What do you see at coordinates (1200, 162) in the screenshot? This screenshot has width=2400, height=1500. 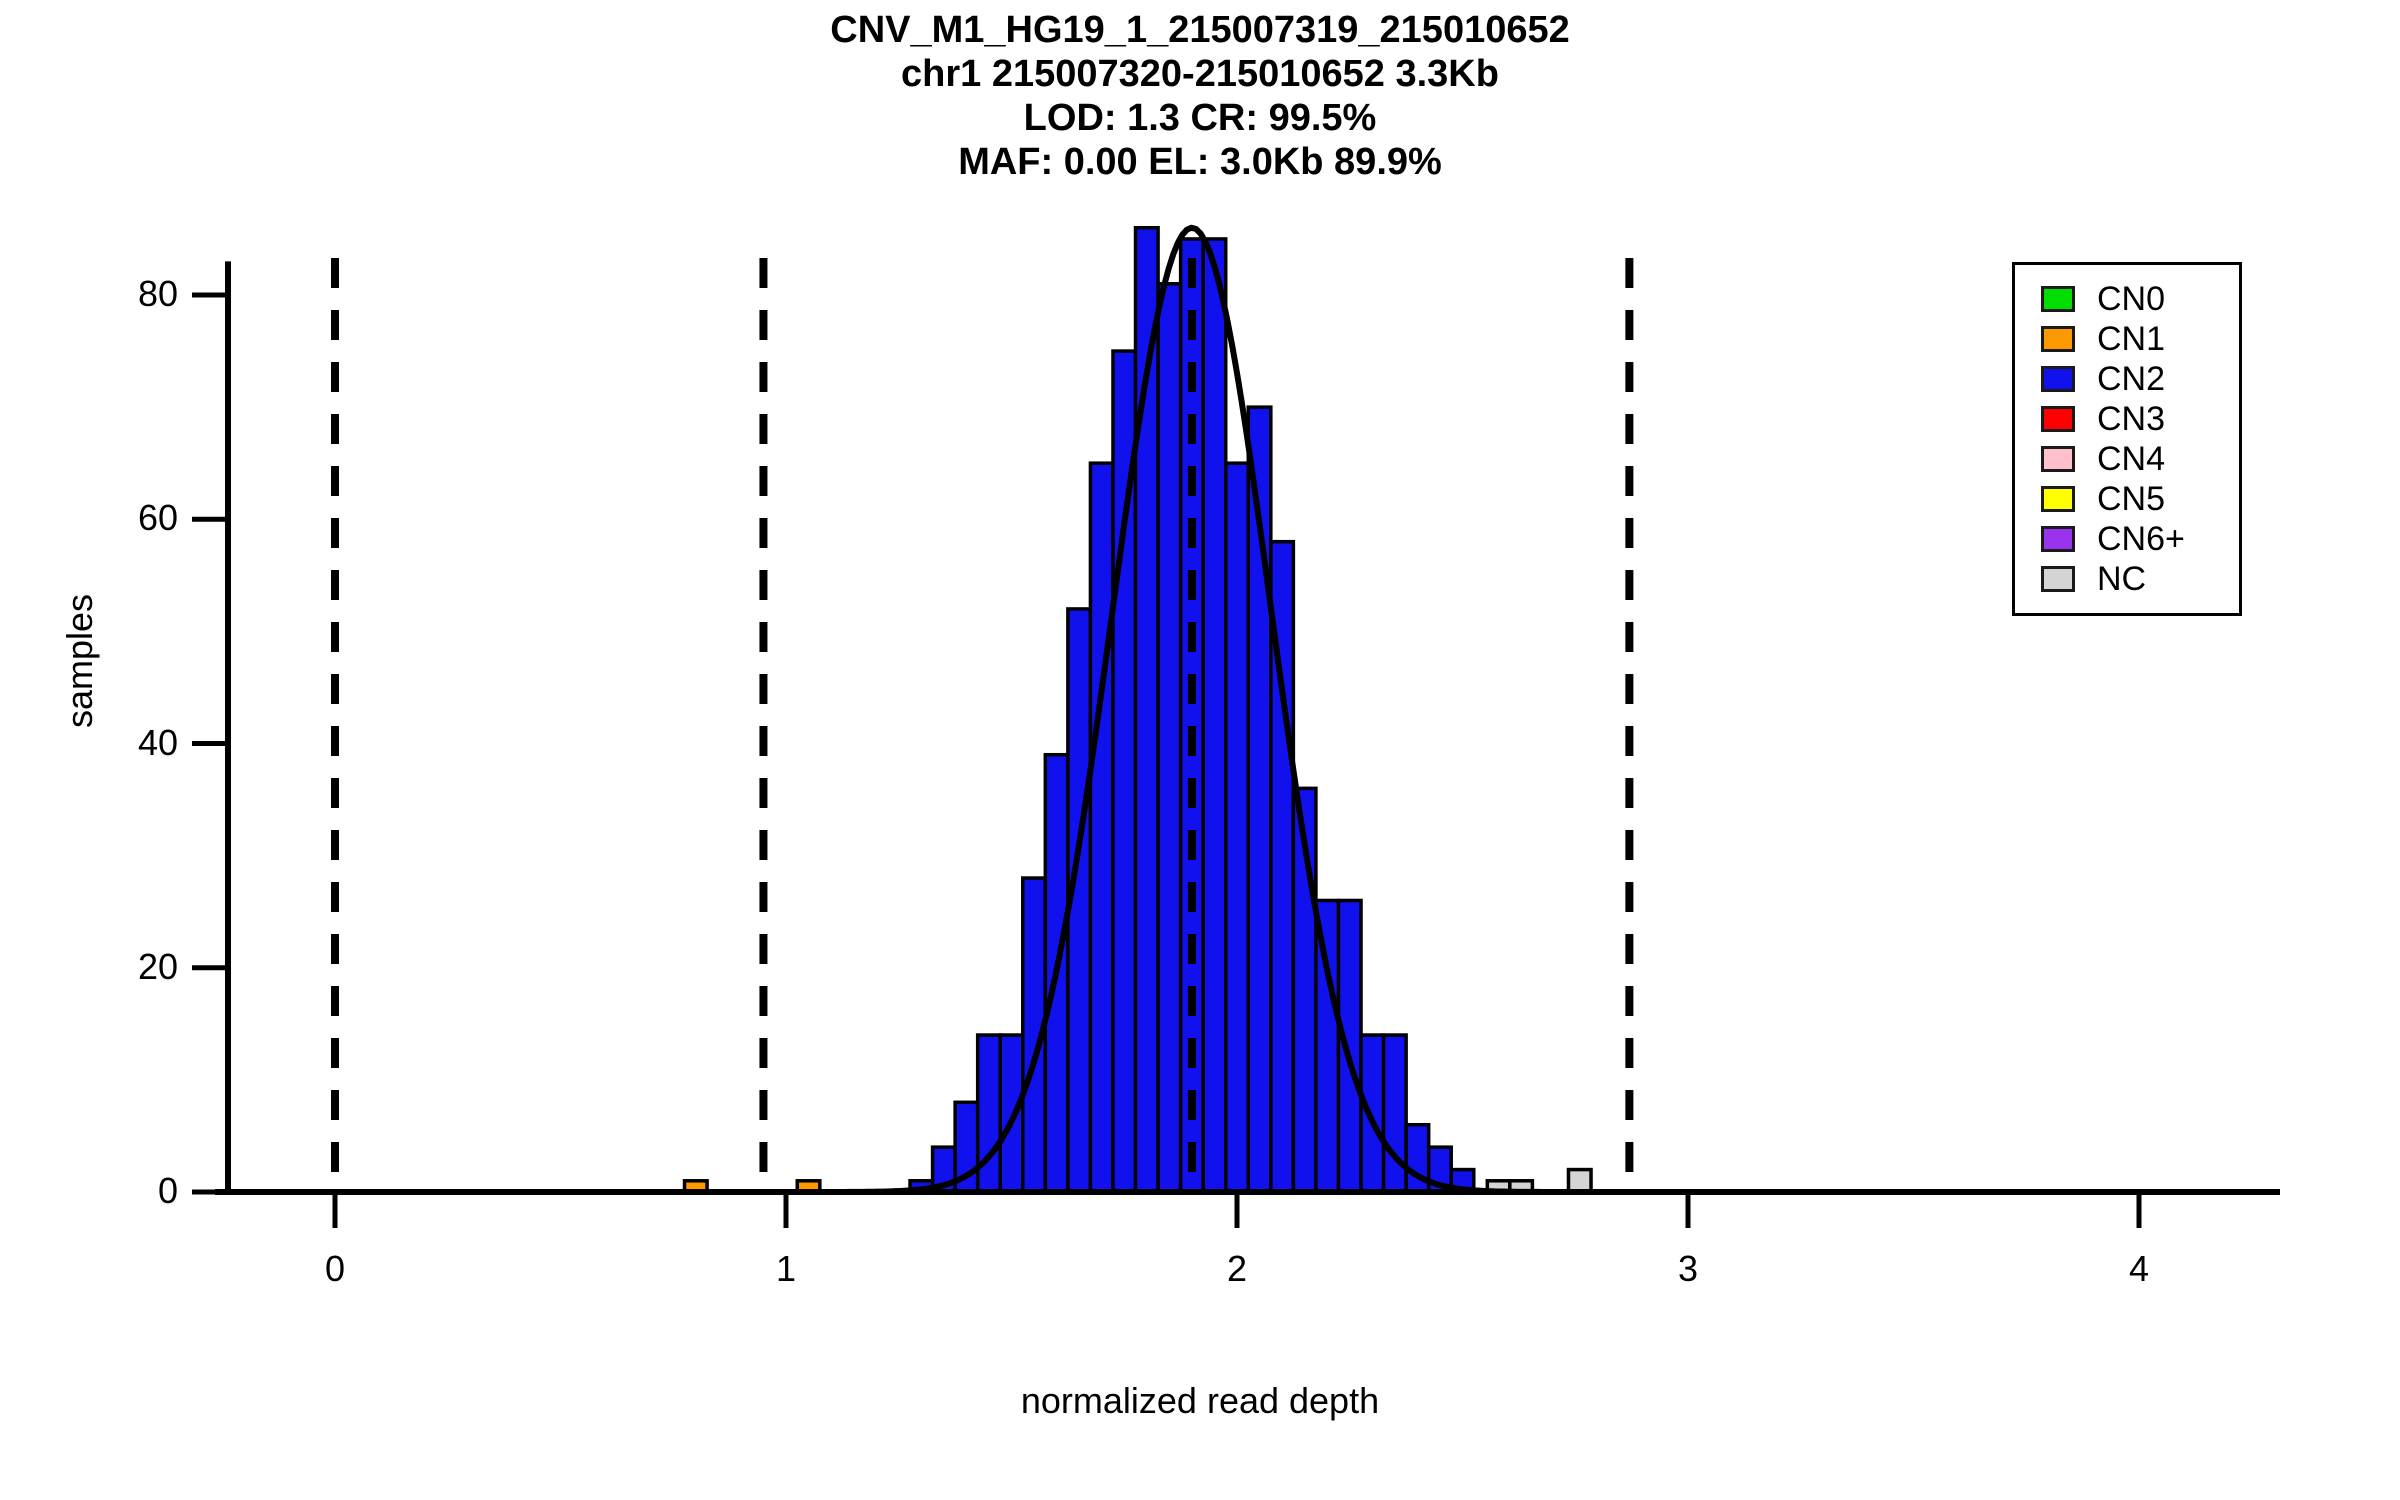 I see `title-line-4: MAF: 0.00 EL: 3.0Kb 89.9%` at bounding box center [1200, 162].